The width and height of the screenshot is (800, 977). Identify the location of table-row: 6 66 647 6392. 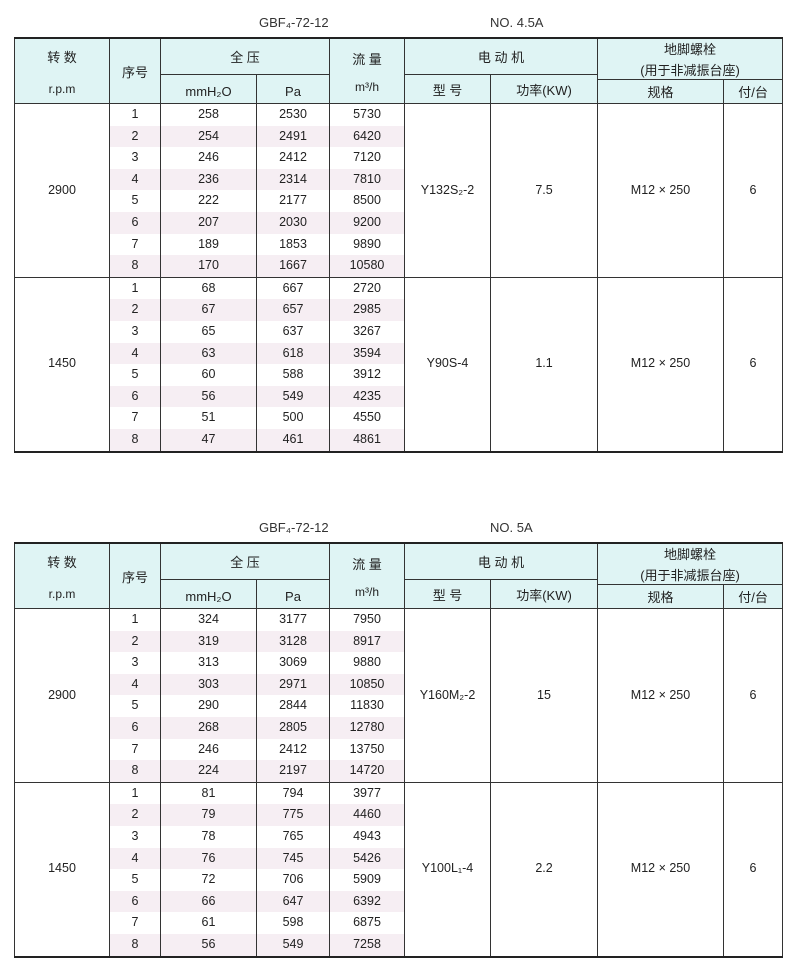
(399, 901).